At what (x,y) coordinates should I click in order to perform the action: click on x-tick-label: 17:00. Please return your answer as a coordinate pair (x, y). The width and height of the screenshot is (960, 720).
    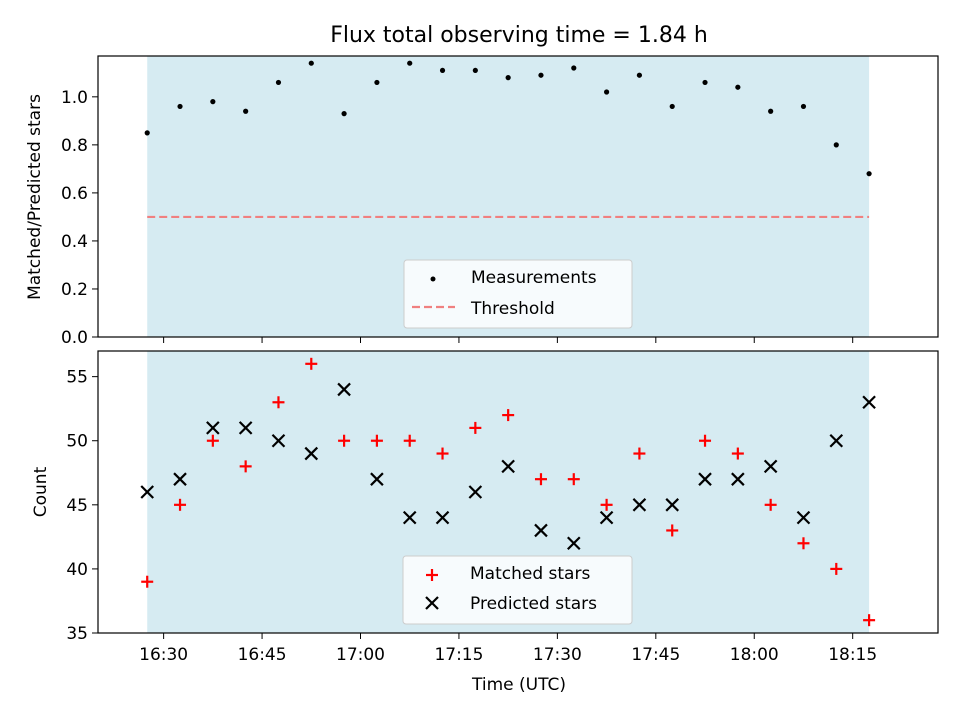
    Looking at the image, I should click on (360, 655).